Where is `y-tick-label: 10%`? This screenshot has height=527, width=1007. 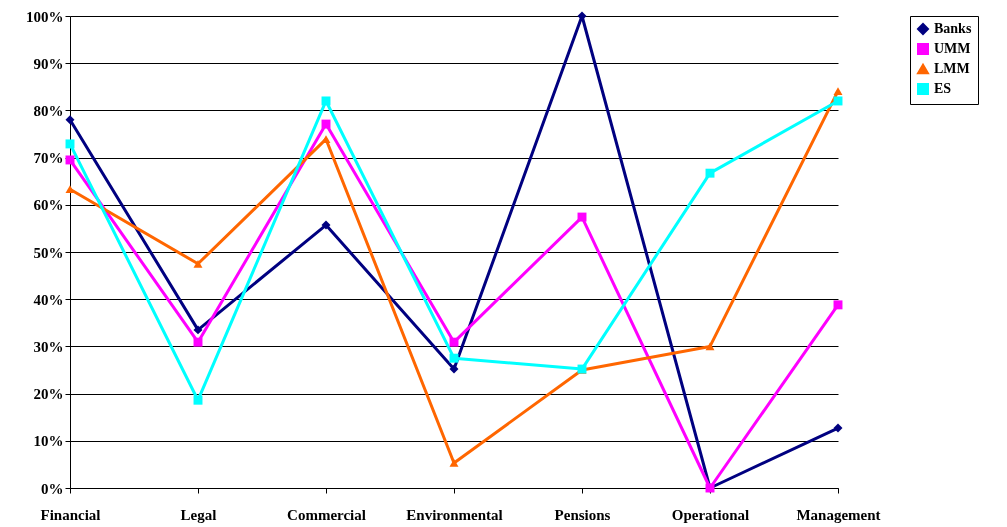
y-tick-label: 10% is located at coordinates (48, 441).